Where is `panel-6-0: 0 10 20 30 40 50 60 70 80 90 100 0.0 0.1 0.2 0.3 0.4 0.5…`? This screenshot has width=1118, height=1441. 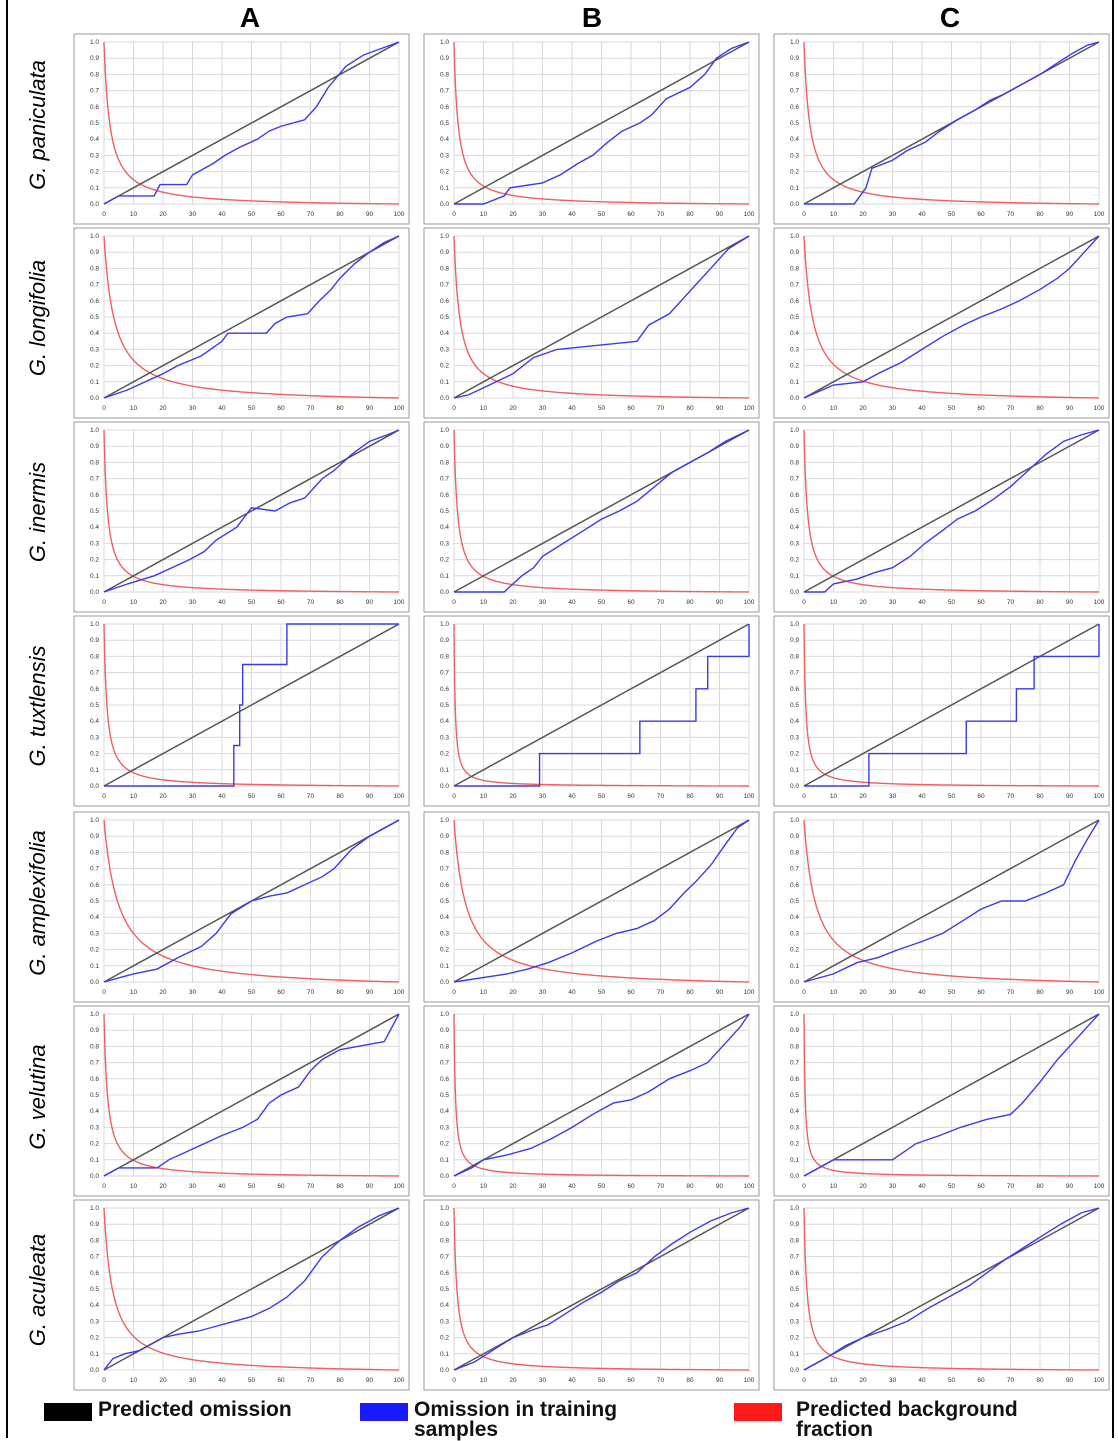 panel-6-0: 0 10 20 30 40 50 60 70 80 90 100 0.0 0.1 0.2 0.3 0.4 0.5… is located at coordinates (241, 1295).